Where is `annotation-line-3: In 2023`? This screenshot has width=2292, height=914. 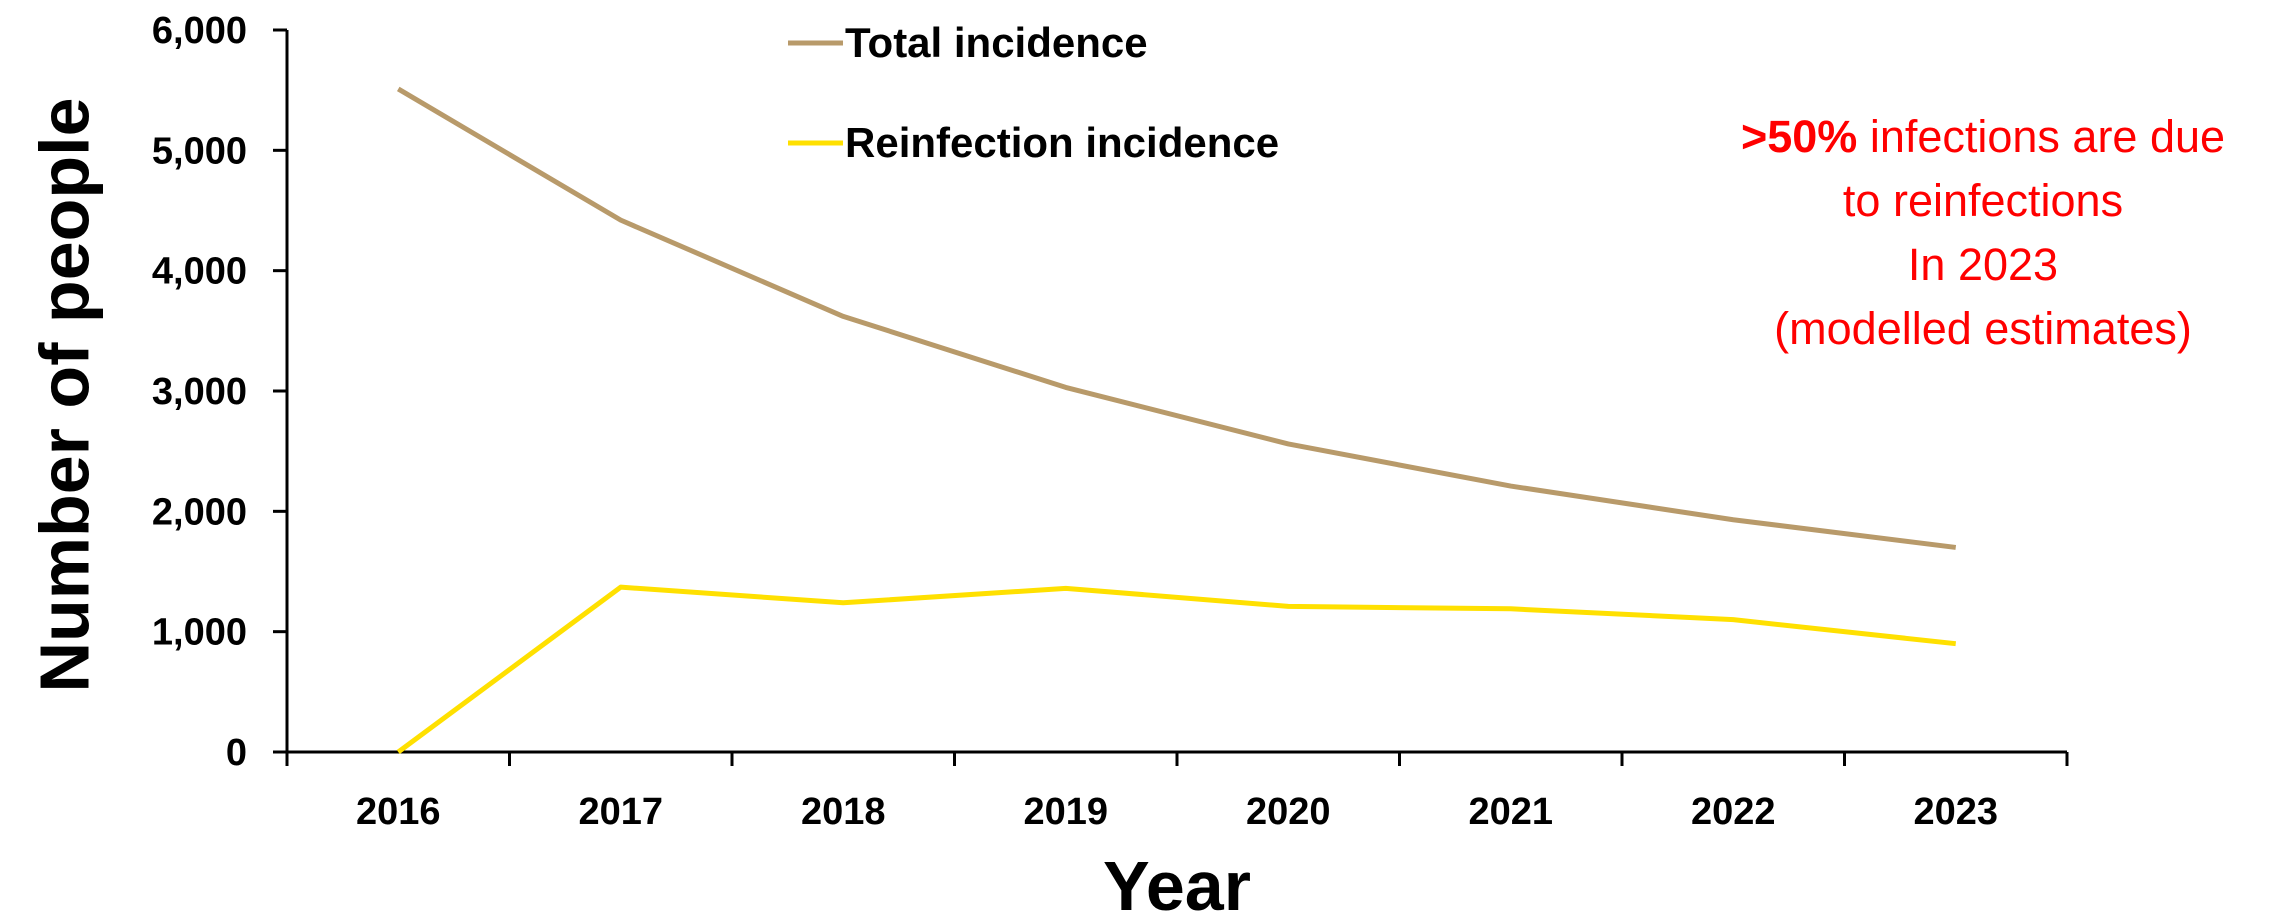 annotation-line-3: In 2023 is located at coordinates (1983, 264).